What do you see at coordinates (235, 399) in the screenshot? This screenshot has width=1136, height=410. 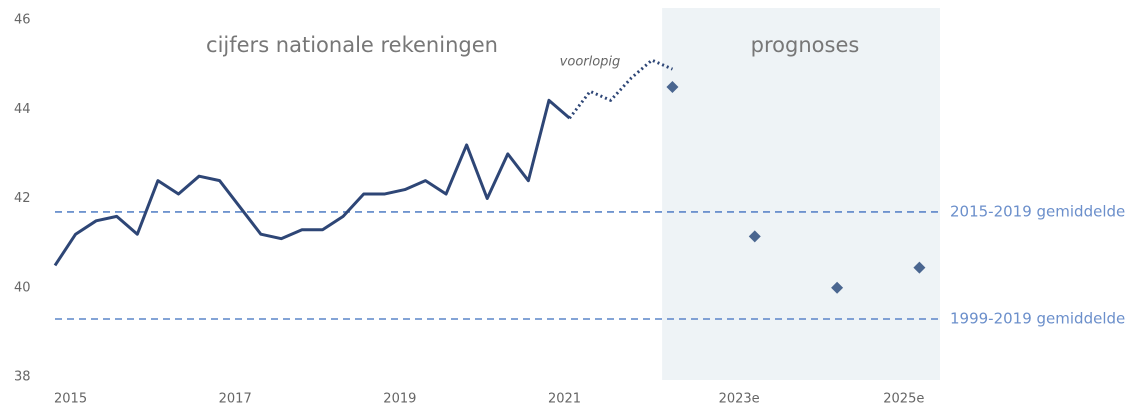 I see `x-tick-label: 2017` at bounding box center [235, 399].